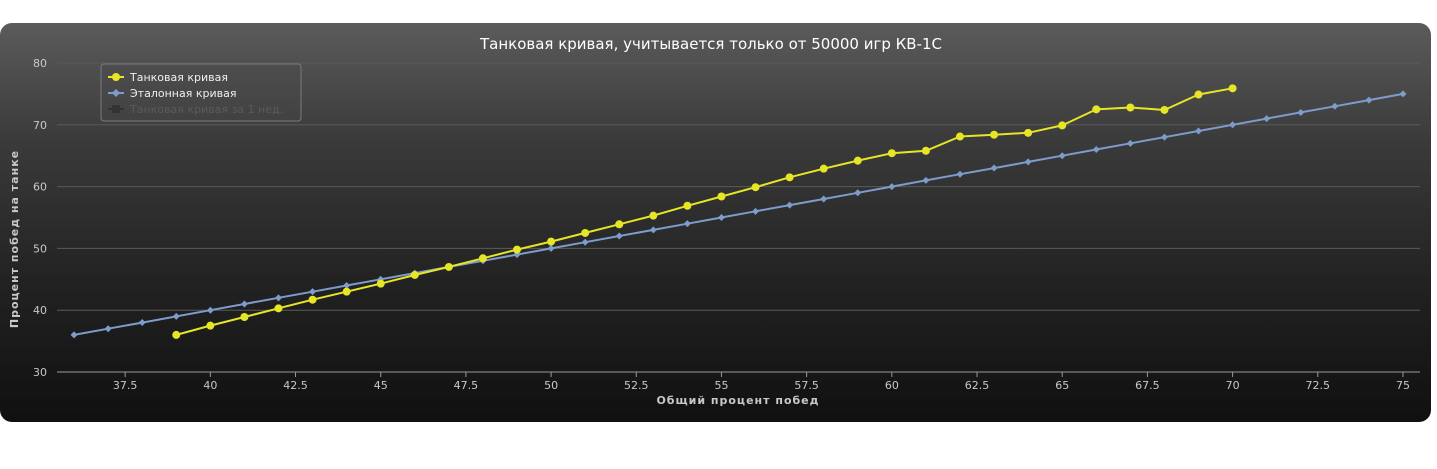 Image resolution: width=1437 pixels, height=469 pixels. I want to click on x-tick-label: 67.5, so click(1147, 385).